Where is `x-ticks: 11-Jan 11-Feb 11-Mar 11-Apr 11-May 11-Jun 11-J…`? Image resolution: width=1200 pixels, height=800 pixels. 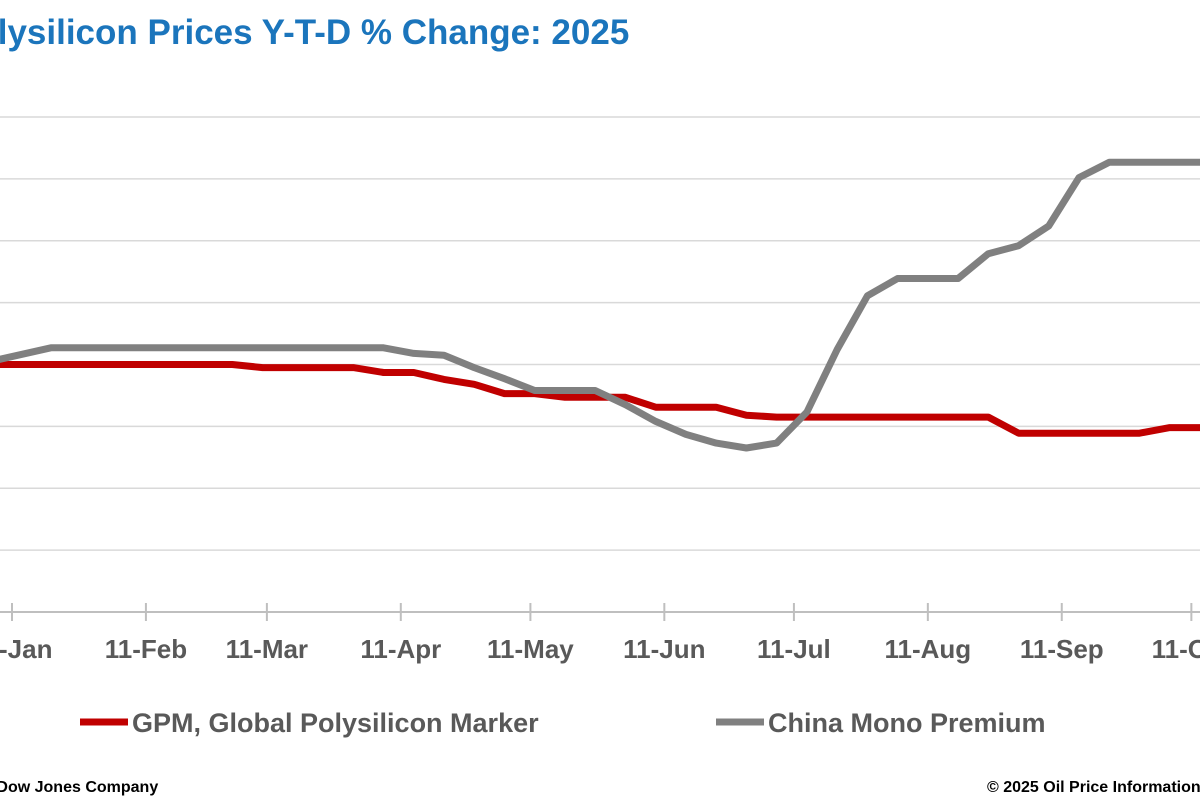 x-ticks: 11-Jan 11-Feb 11-Mar 11-Apr 11-May 11-Jun 11-J… is located at coordinates (600, 633).